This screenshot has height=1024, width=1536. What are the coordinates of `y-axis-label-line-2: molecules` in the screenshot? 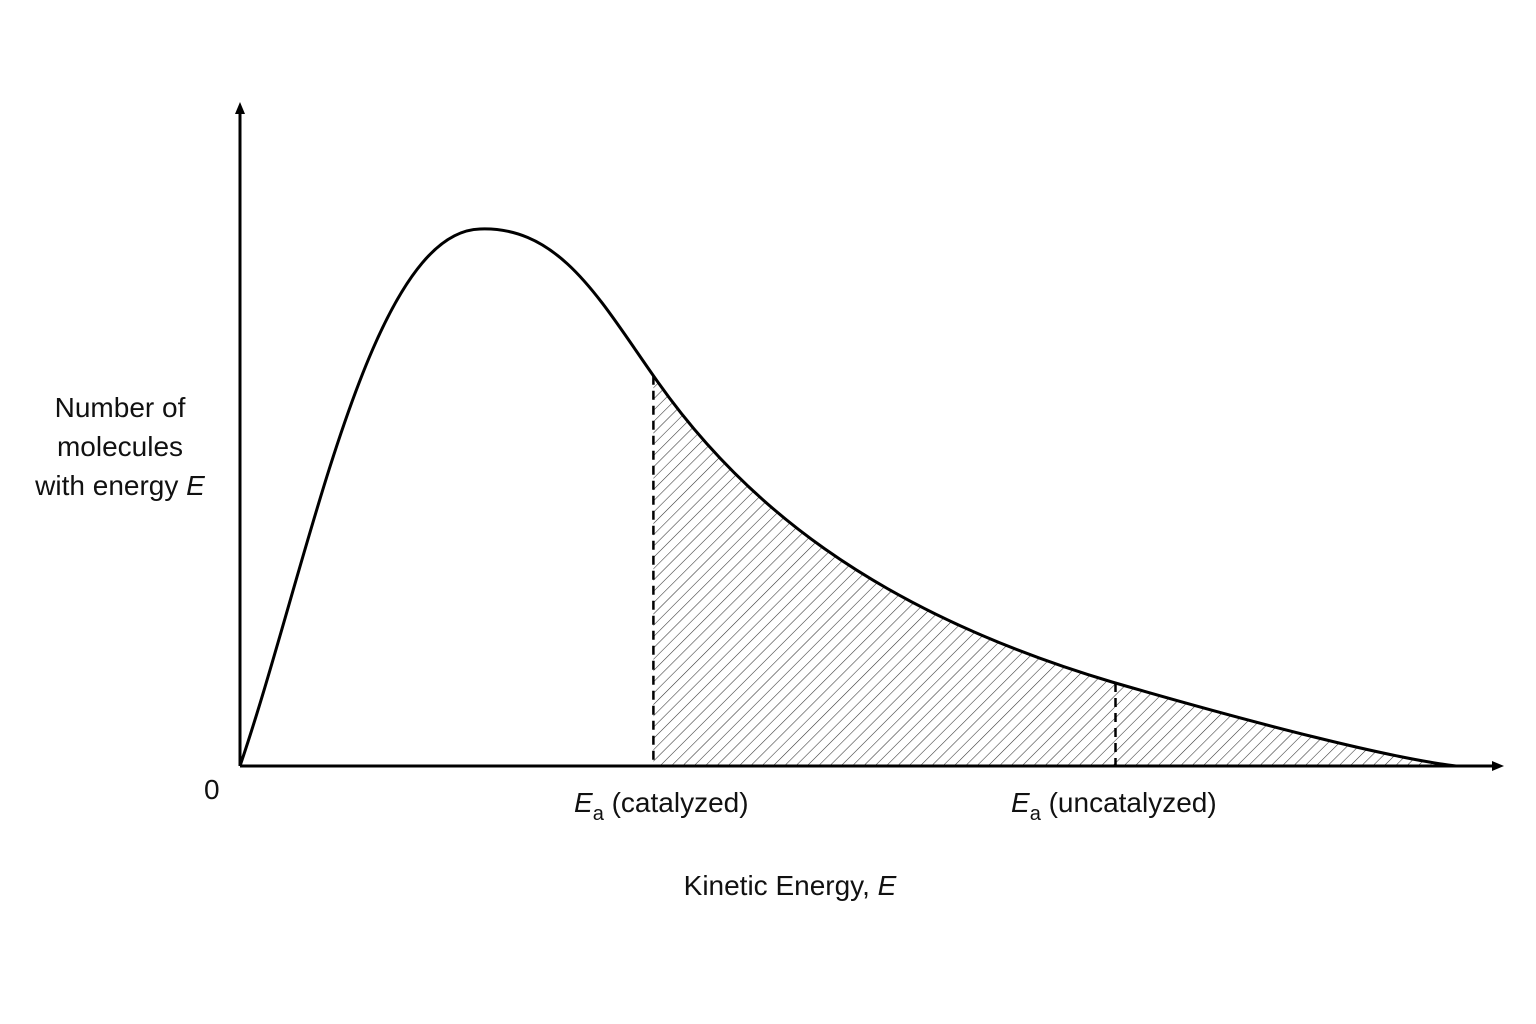 It's located at (120, 446).